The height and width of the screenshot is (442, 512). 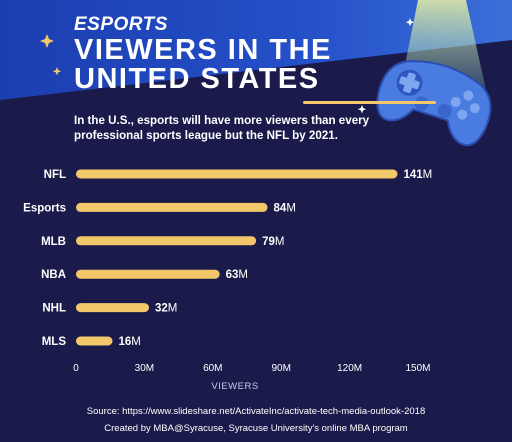 I want to click on category-label: NFL, so click(x=55, y=175).